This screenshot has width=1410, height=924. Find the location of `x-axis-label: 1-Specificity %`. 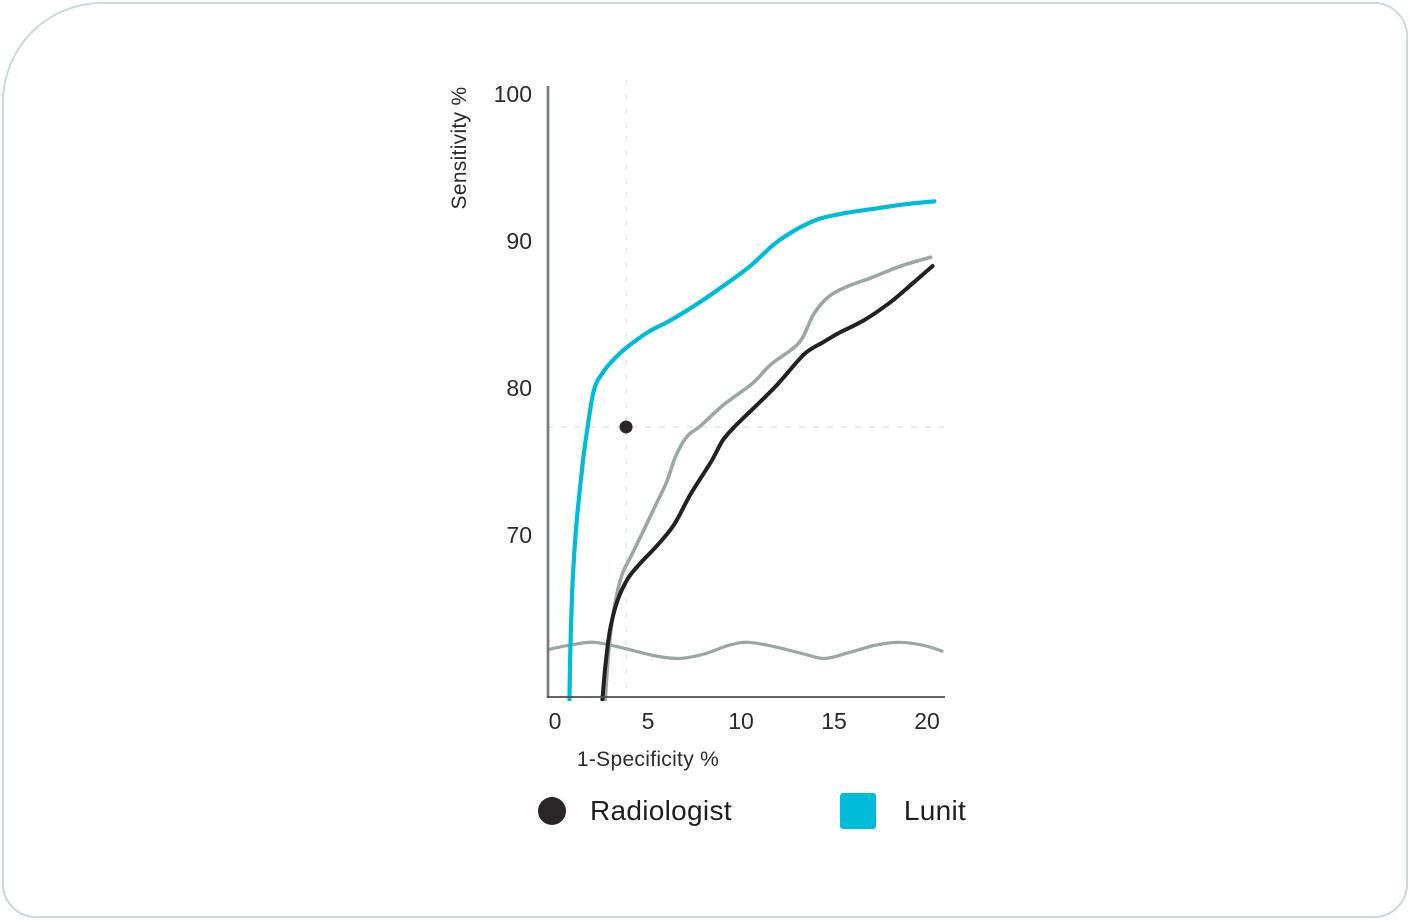

x-axis-label: 1-Specificity % is located at coordinates (648, 759).